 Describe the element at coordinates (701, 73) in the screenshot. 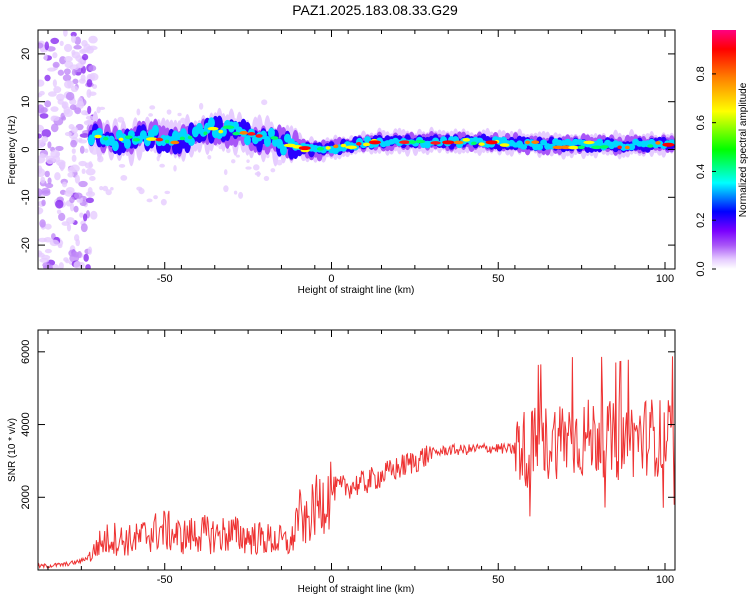

I see `colorbar-tick-label: 0.8` at that location.